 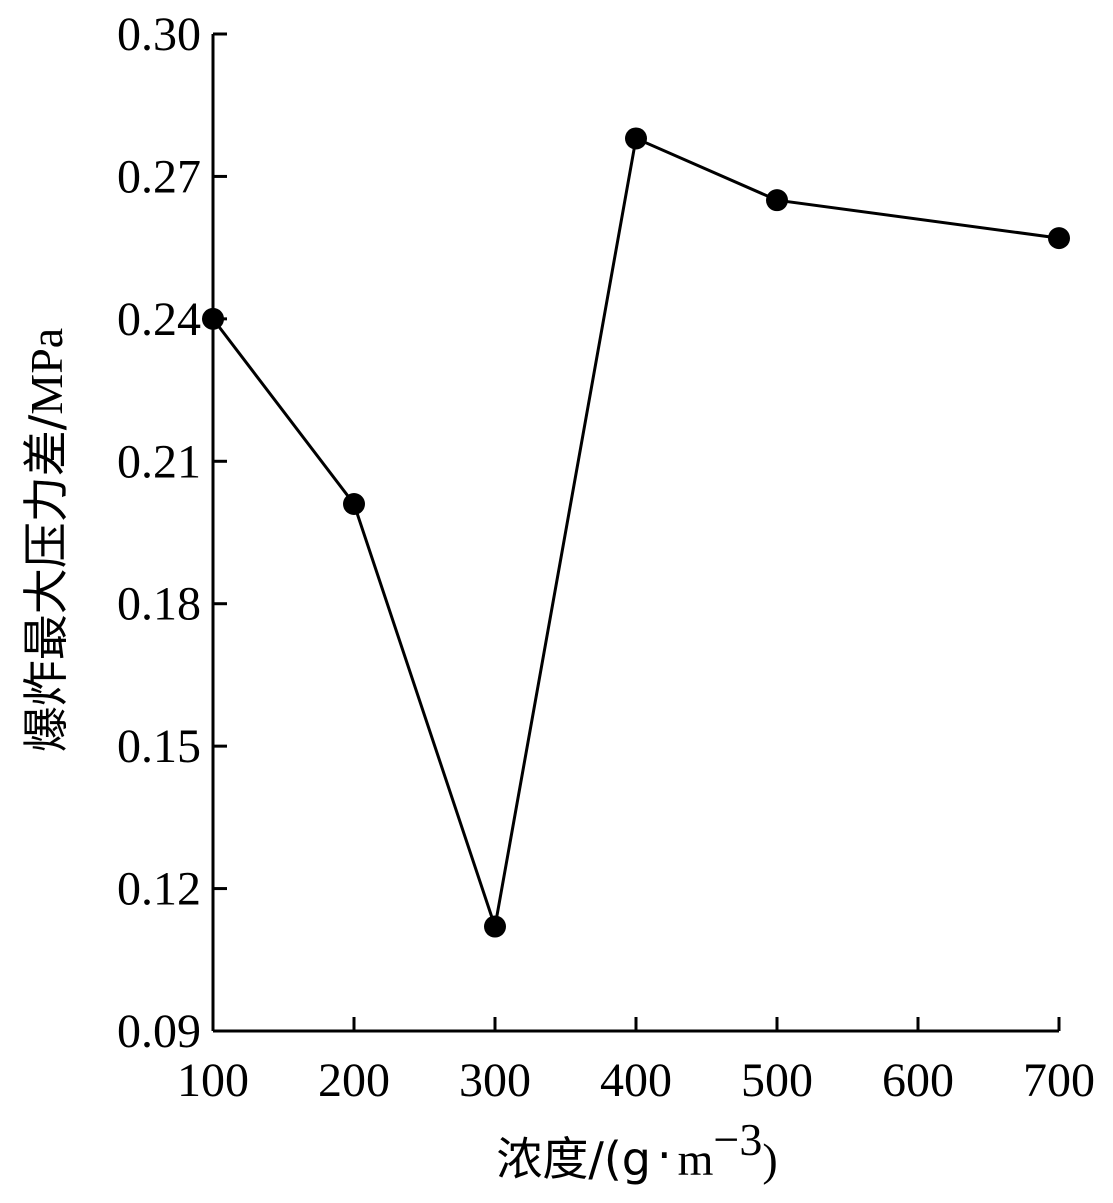 I want to click on y-tick-label: 0.21, so click(x=159, y=461).